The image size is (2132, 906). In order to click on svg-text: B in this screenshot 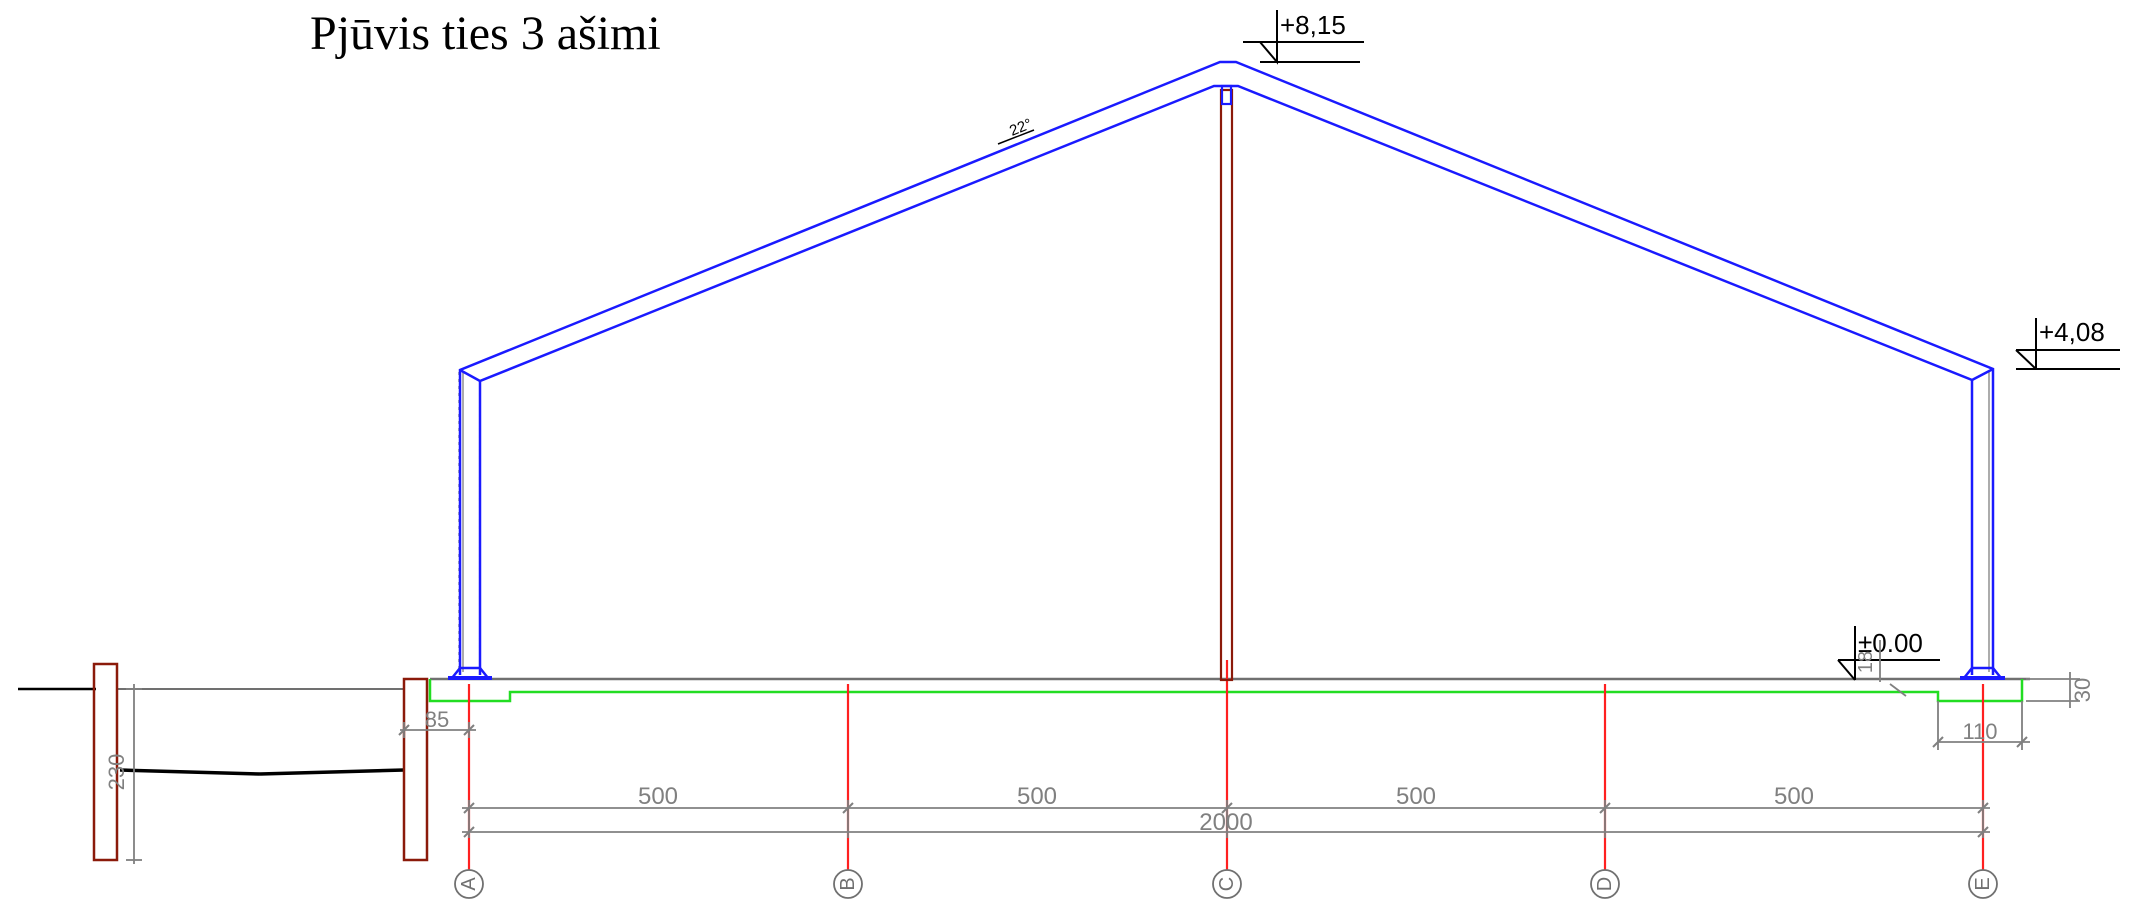, I will do `click(848, 883)`.